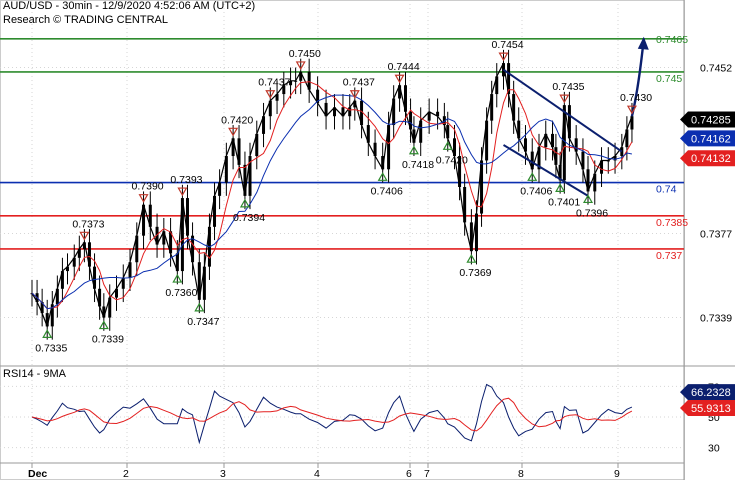 The height and width of the screenshot is (480, 735). What do you see at coordinates (711, 121) in the screenshot?
I see `current-price-tag: 0.74285` at bounding box center [711, 121].